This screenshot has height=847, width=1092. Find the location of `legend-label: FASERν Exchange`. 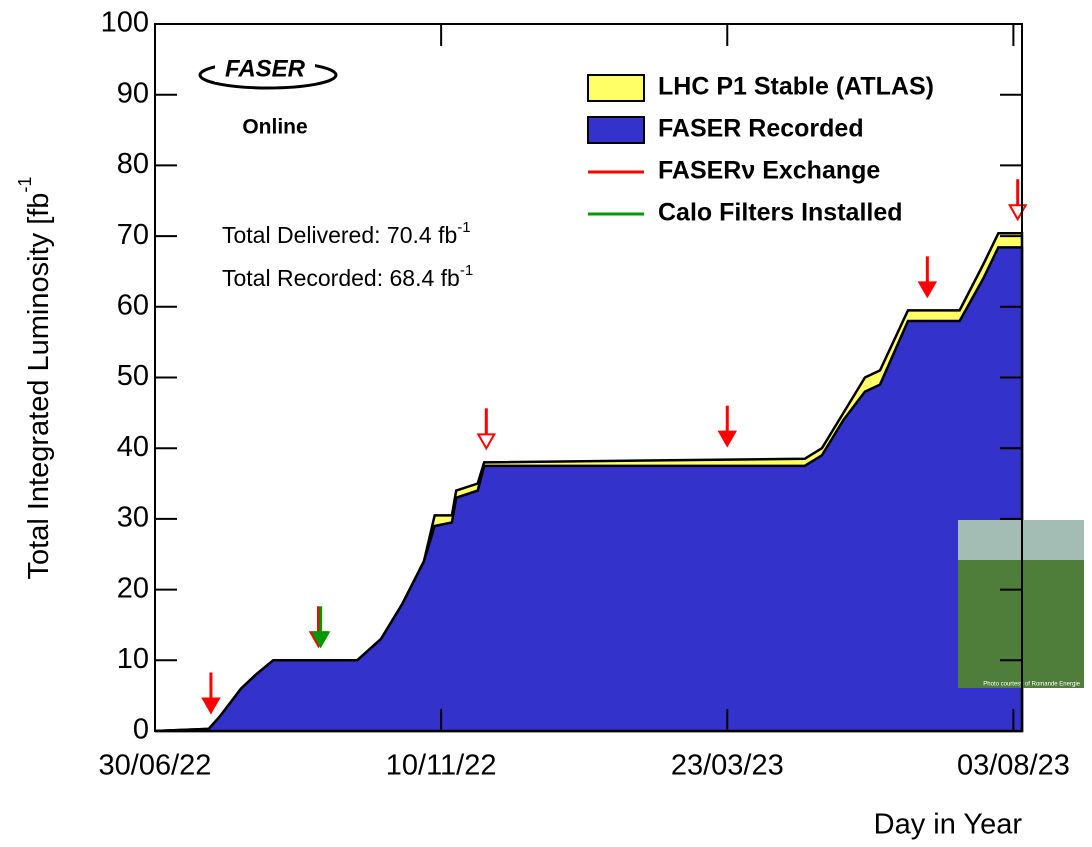

legend-label: FASERν Exchange is located at coordinates (769, 171).